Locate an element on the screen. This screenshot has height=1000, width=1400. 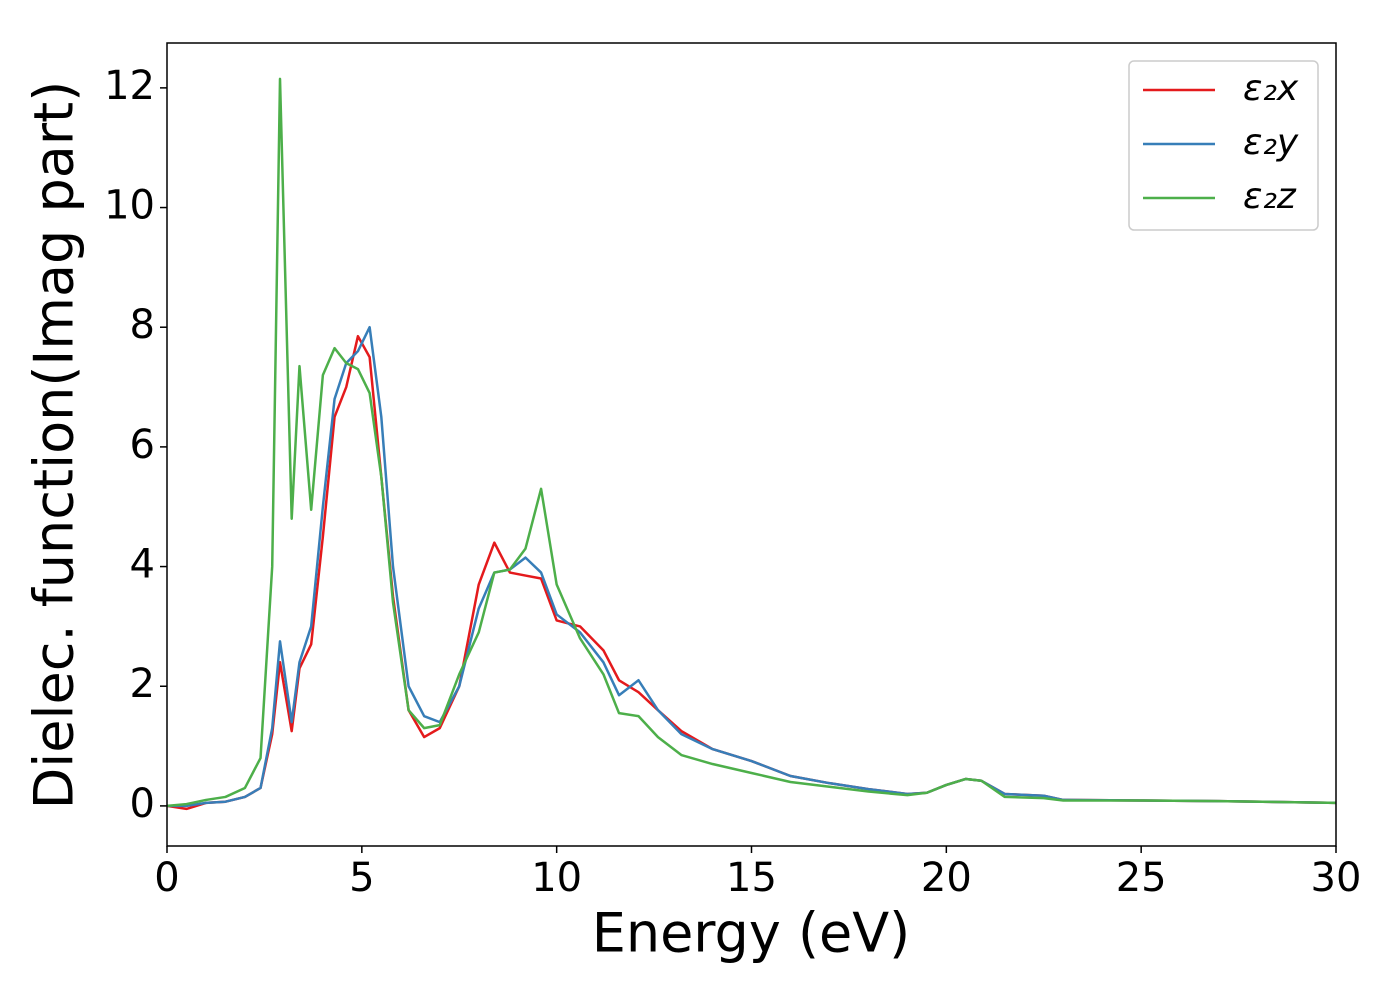
y-tick-label: 2 is located at coordinates (142, 684).